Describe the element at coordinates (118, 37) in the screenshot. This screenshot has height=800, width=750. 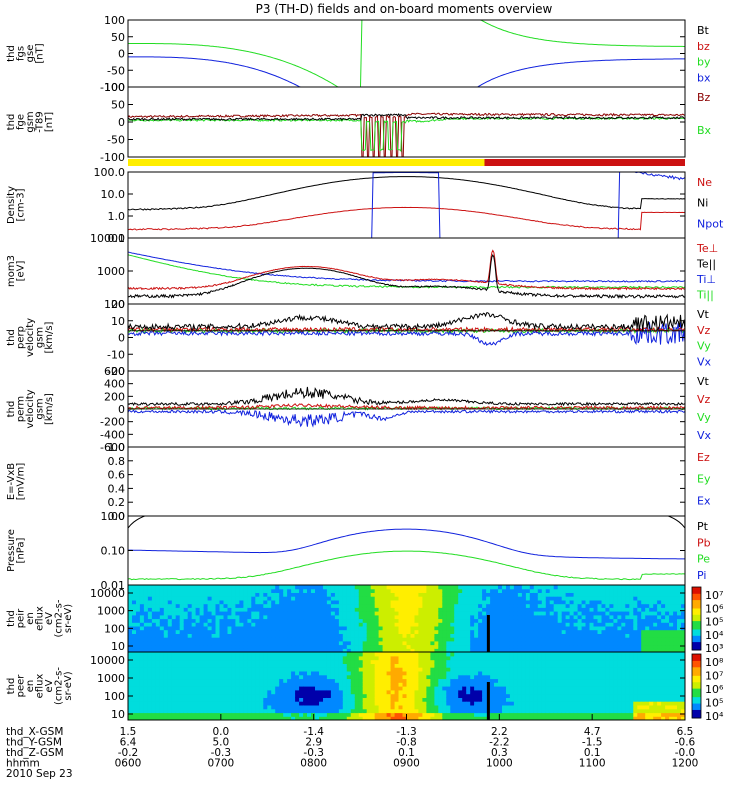
I see `fgs-ytick-label: 50` at that location.